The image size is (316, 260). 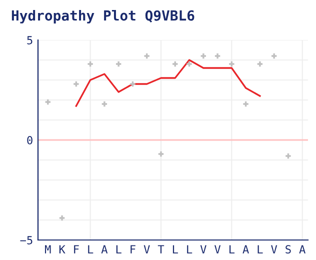 What do you see at coordinates (26, 240) in the screenshot?
I see `y-tick-label: −5` at bounding box center [26, 240].